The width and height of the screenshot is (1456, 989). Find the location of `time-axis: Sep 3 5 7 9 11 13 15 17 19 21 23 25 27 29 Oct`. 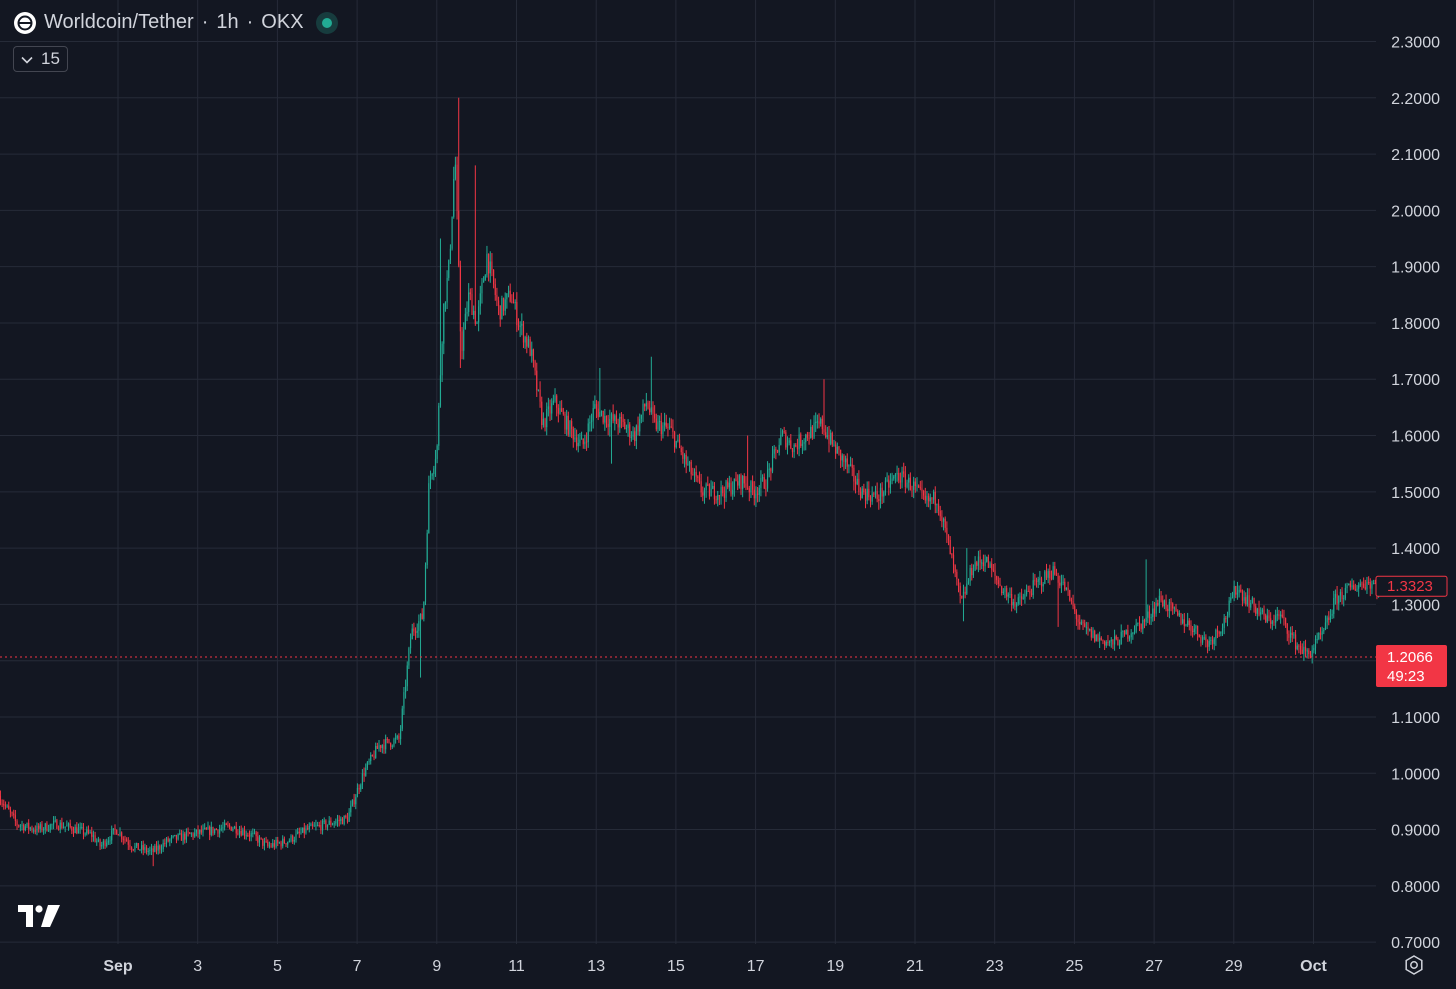

time-axis: Sep 3 5 7 9 11 13 15 17 19 21 23 25 27 29 Oct is located at coordinates (715, 966).